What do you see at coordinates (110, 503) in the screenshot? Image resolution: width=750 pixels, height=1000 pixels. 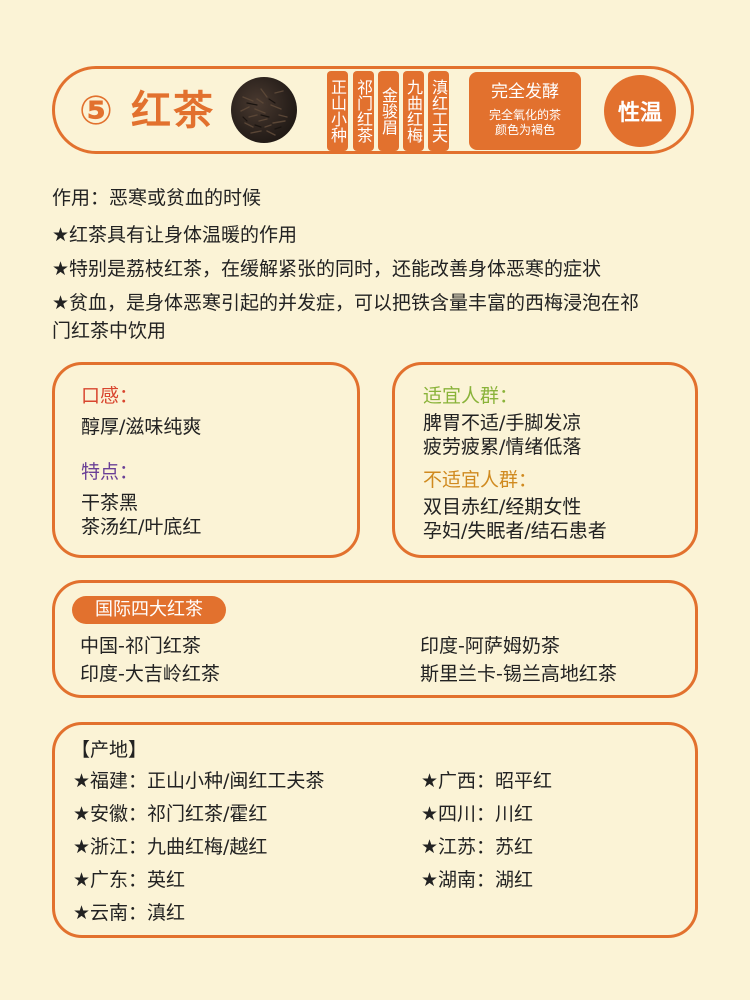 I see `feature-item-1: 干茶黑` at bounding box center [110, 503].